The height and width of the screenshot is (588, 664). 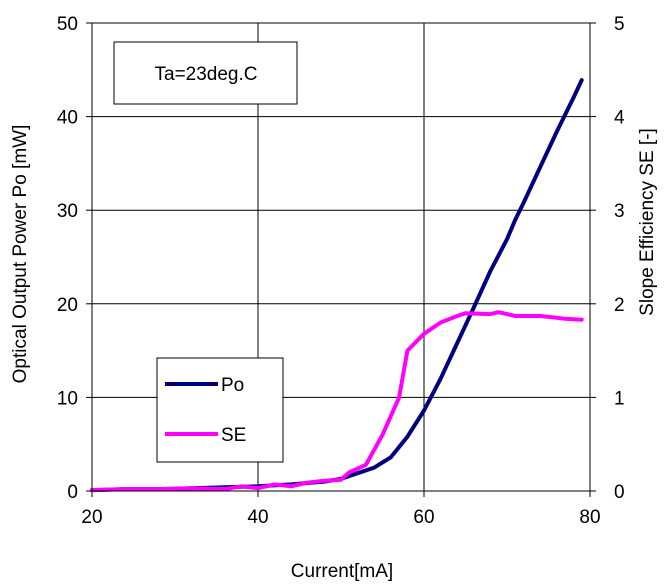 I want to click on y-left-tick-label: 20, so click(x=67, y=305).